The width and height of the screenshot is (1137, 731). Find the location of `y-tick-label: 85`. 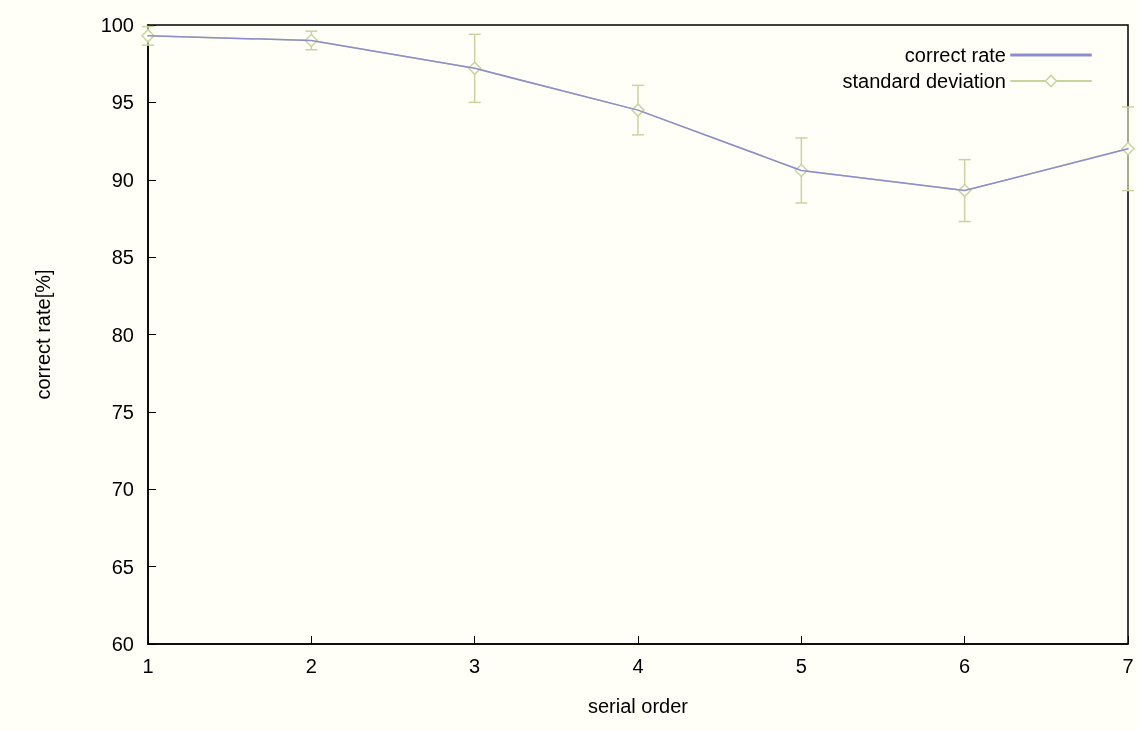

y-tick-label: 85 is located at coordinates (122, 257).